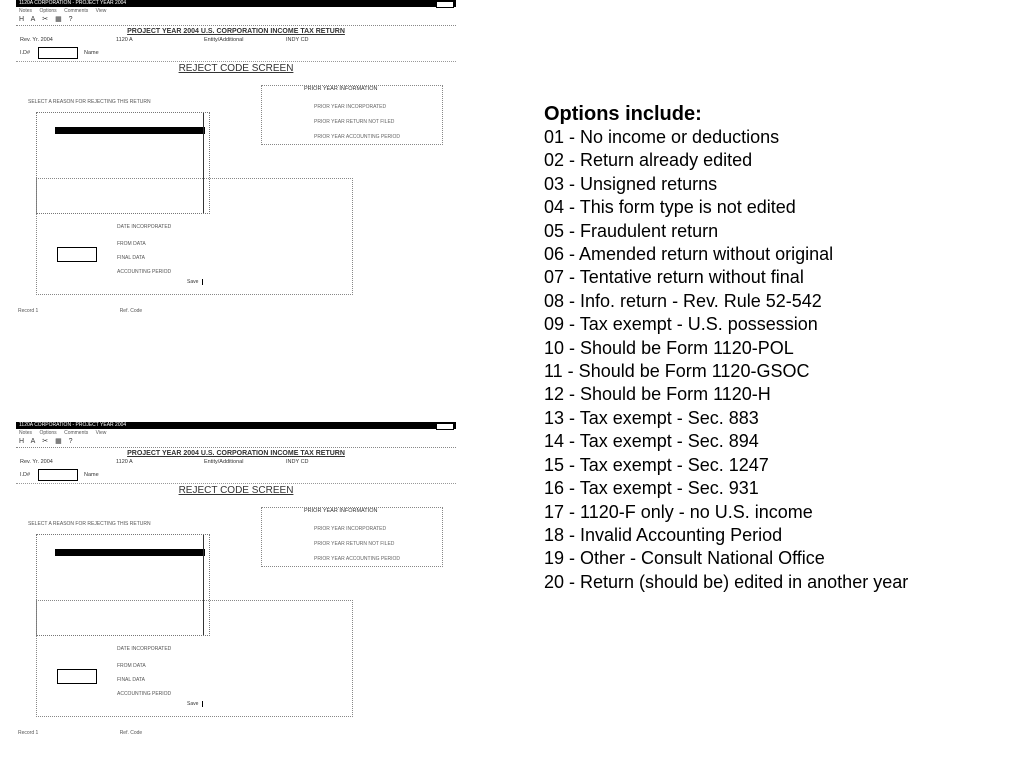 This screenshot has width=1012, height=774. Describe the element at coordinates (683, 300) in the screenshot. I see `option-item: 08 - Info. return - Rev. Rule 52-542` at that location.